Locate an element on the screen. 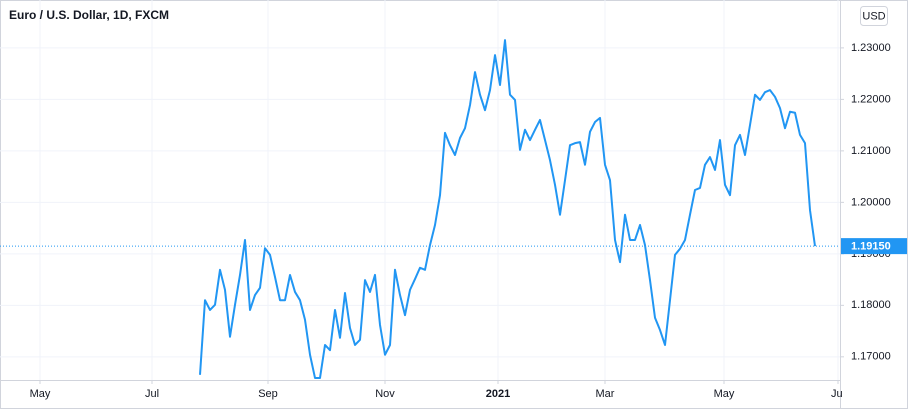  last-price-label: 1.19150 is located at coordinates (871, 247).